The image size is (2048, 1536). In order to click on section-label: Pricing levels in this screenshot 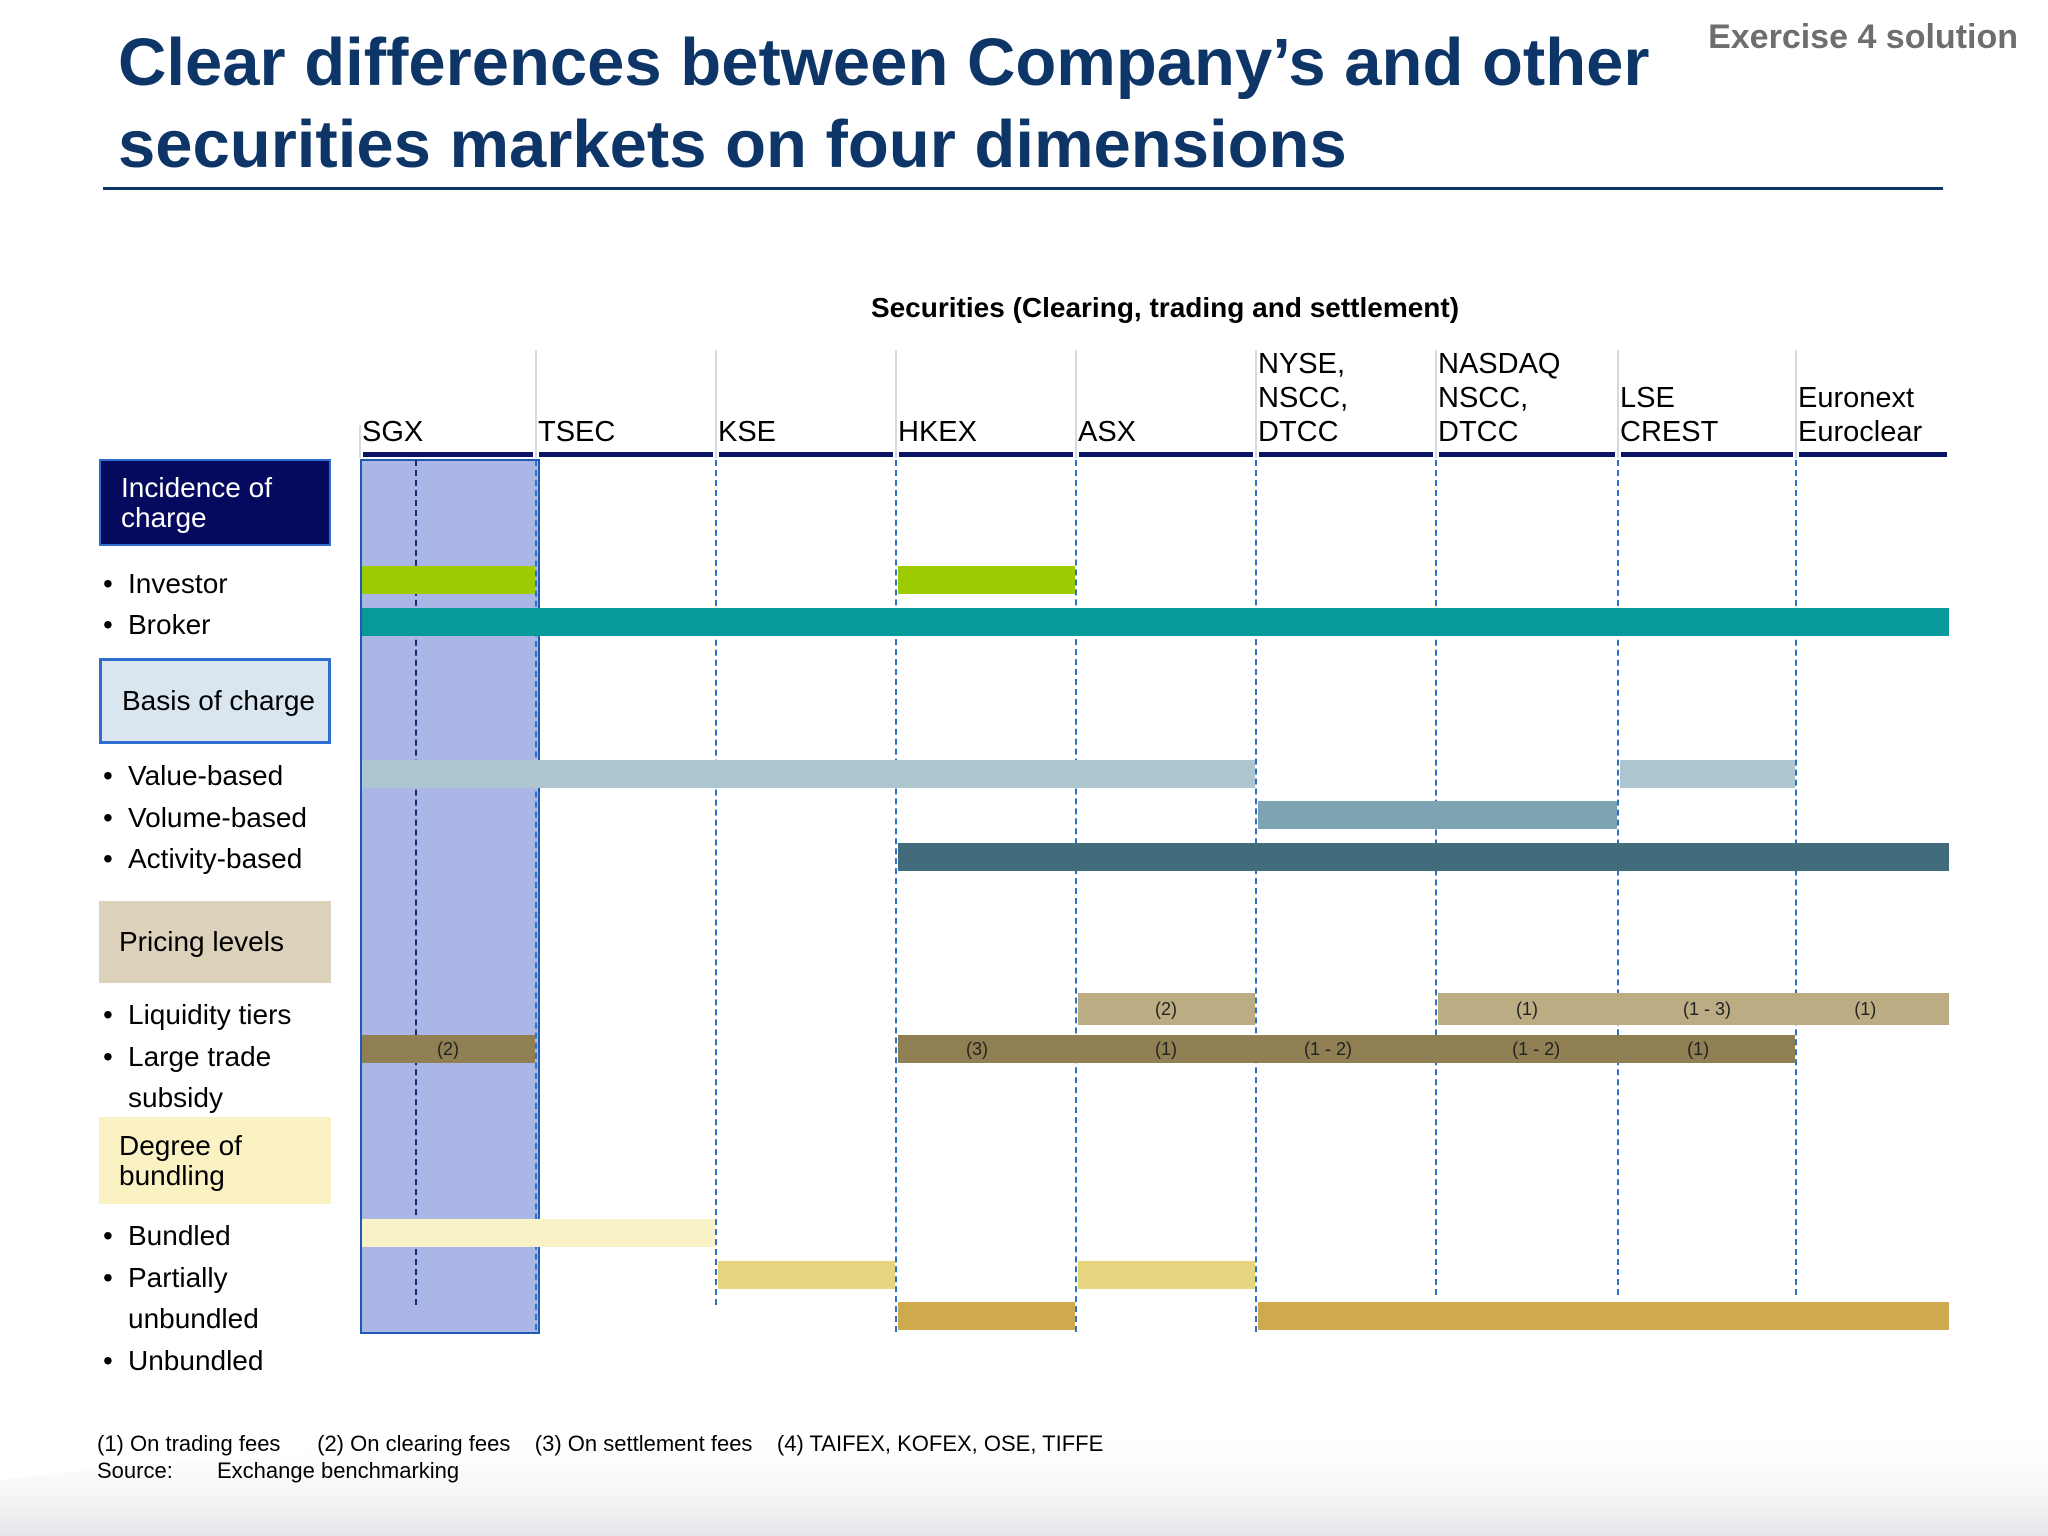, I will do `click(201, 941)`.